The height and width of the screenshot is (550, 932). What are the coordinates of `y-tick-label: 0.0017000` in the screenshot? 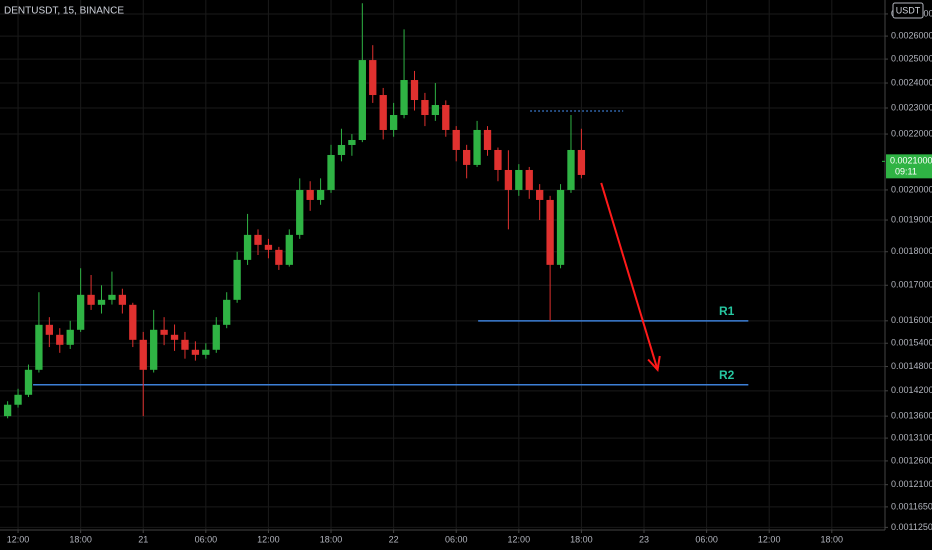 It's located at (911, 285).